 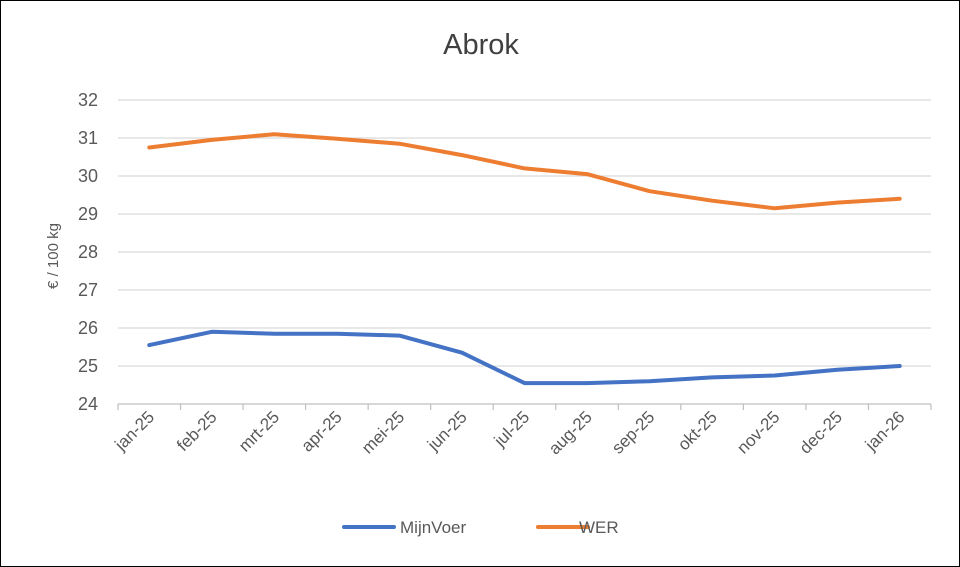 What do you see at coordinates (88, 214) in the screenshot?
I see `y-tick-label: 29` at bounding box center [88, 214].